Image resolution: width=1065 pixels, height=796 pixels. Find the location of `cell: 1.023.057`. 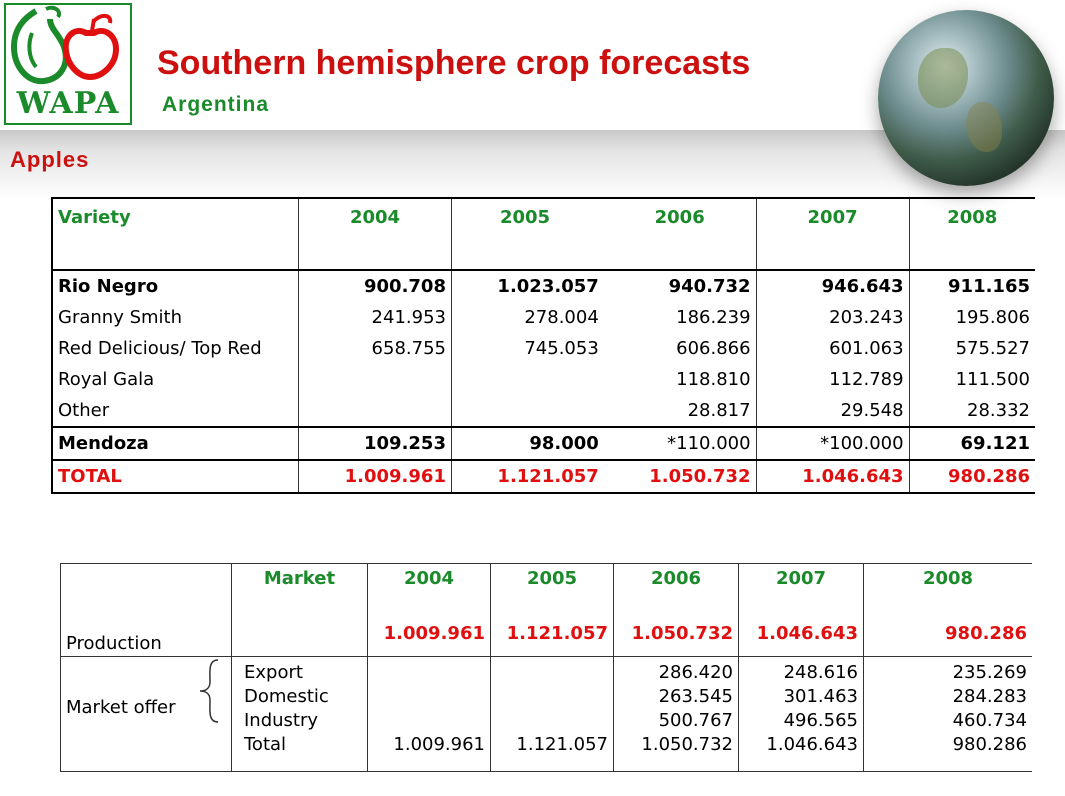

cell: 1.023.057 is located at coordinates (527, 285).